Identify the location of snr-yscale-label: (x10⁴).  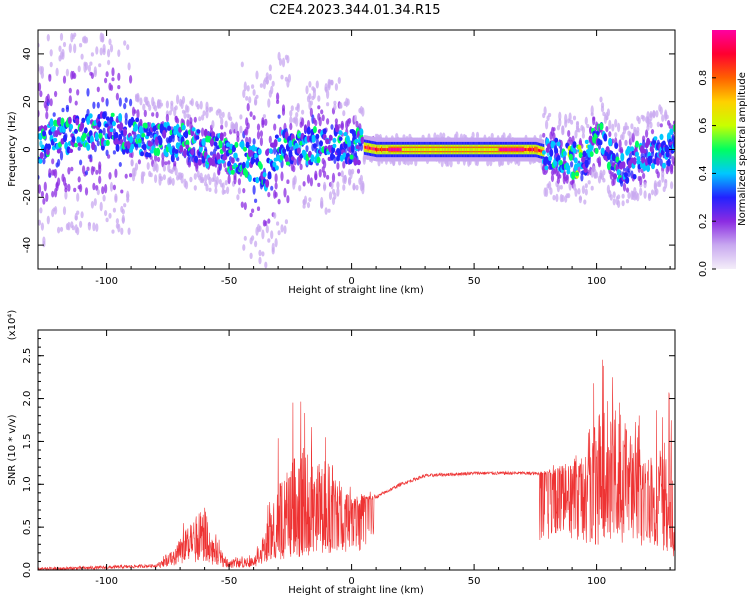
(12, 325).